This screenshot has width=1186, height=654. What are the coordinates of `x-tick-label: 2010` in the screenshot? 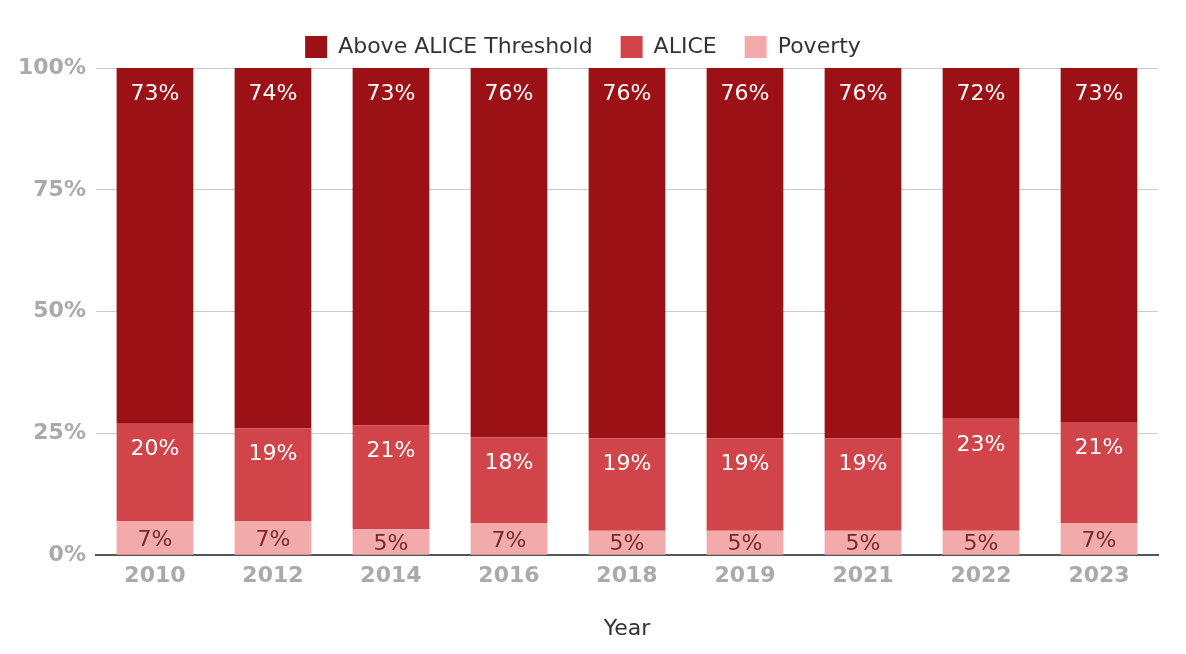 It's located at (155, 575).